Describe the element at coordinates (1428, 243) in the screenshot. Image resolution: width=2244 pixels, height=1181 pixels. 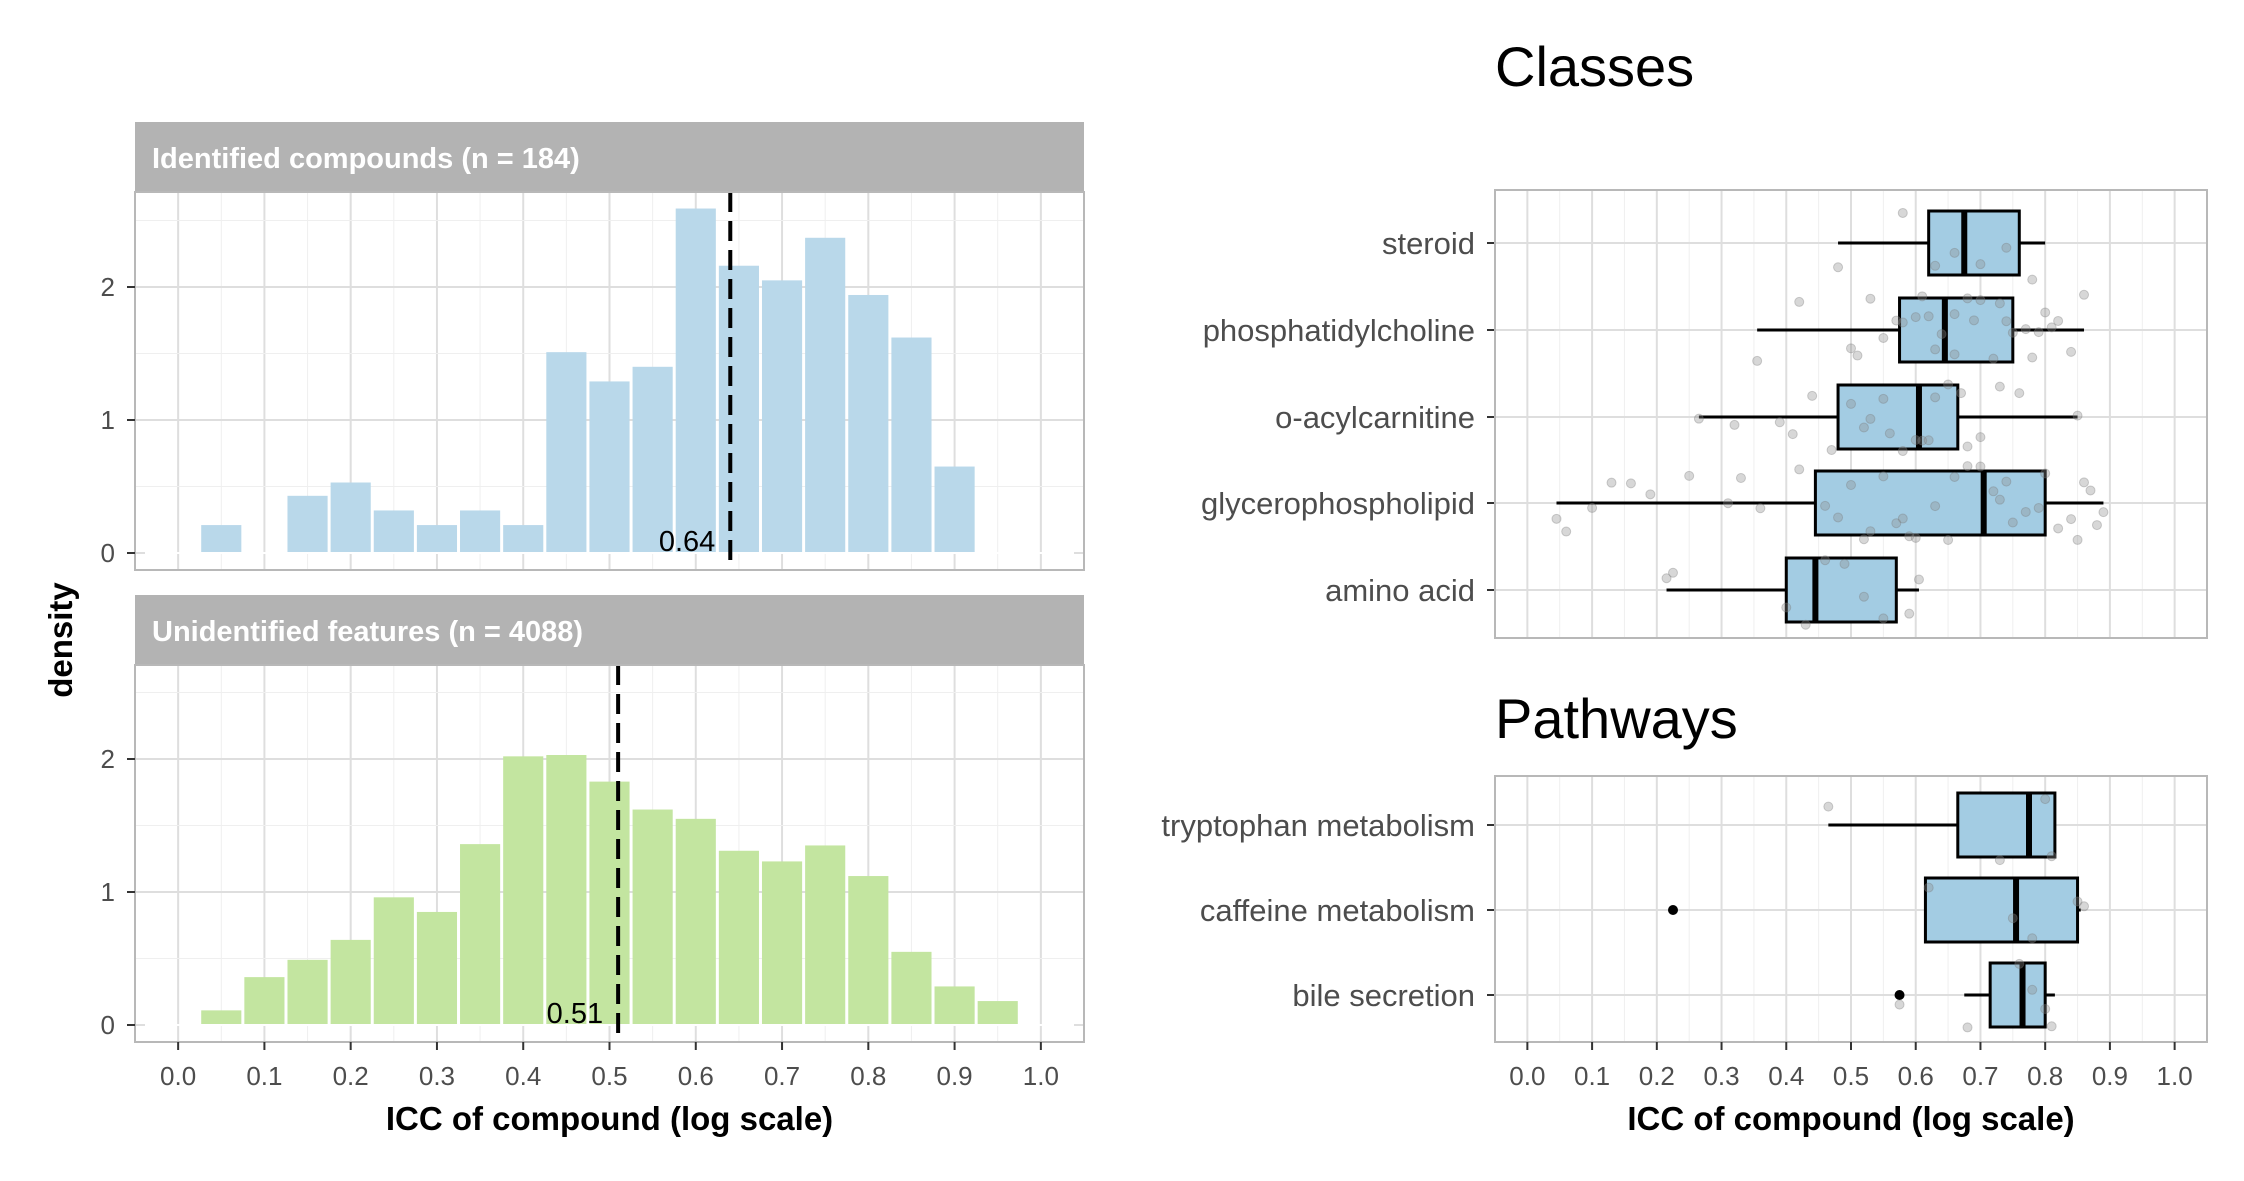
I see `category-label: steroid` at that location.